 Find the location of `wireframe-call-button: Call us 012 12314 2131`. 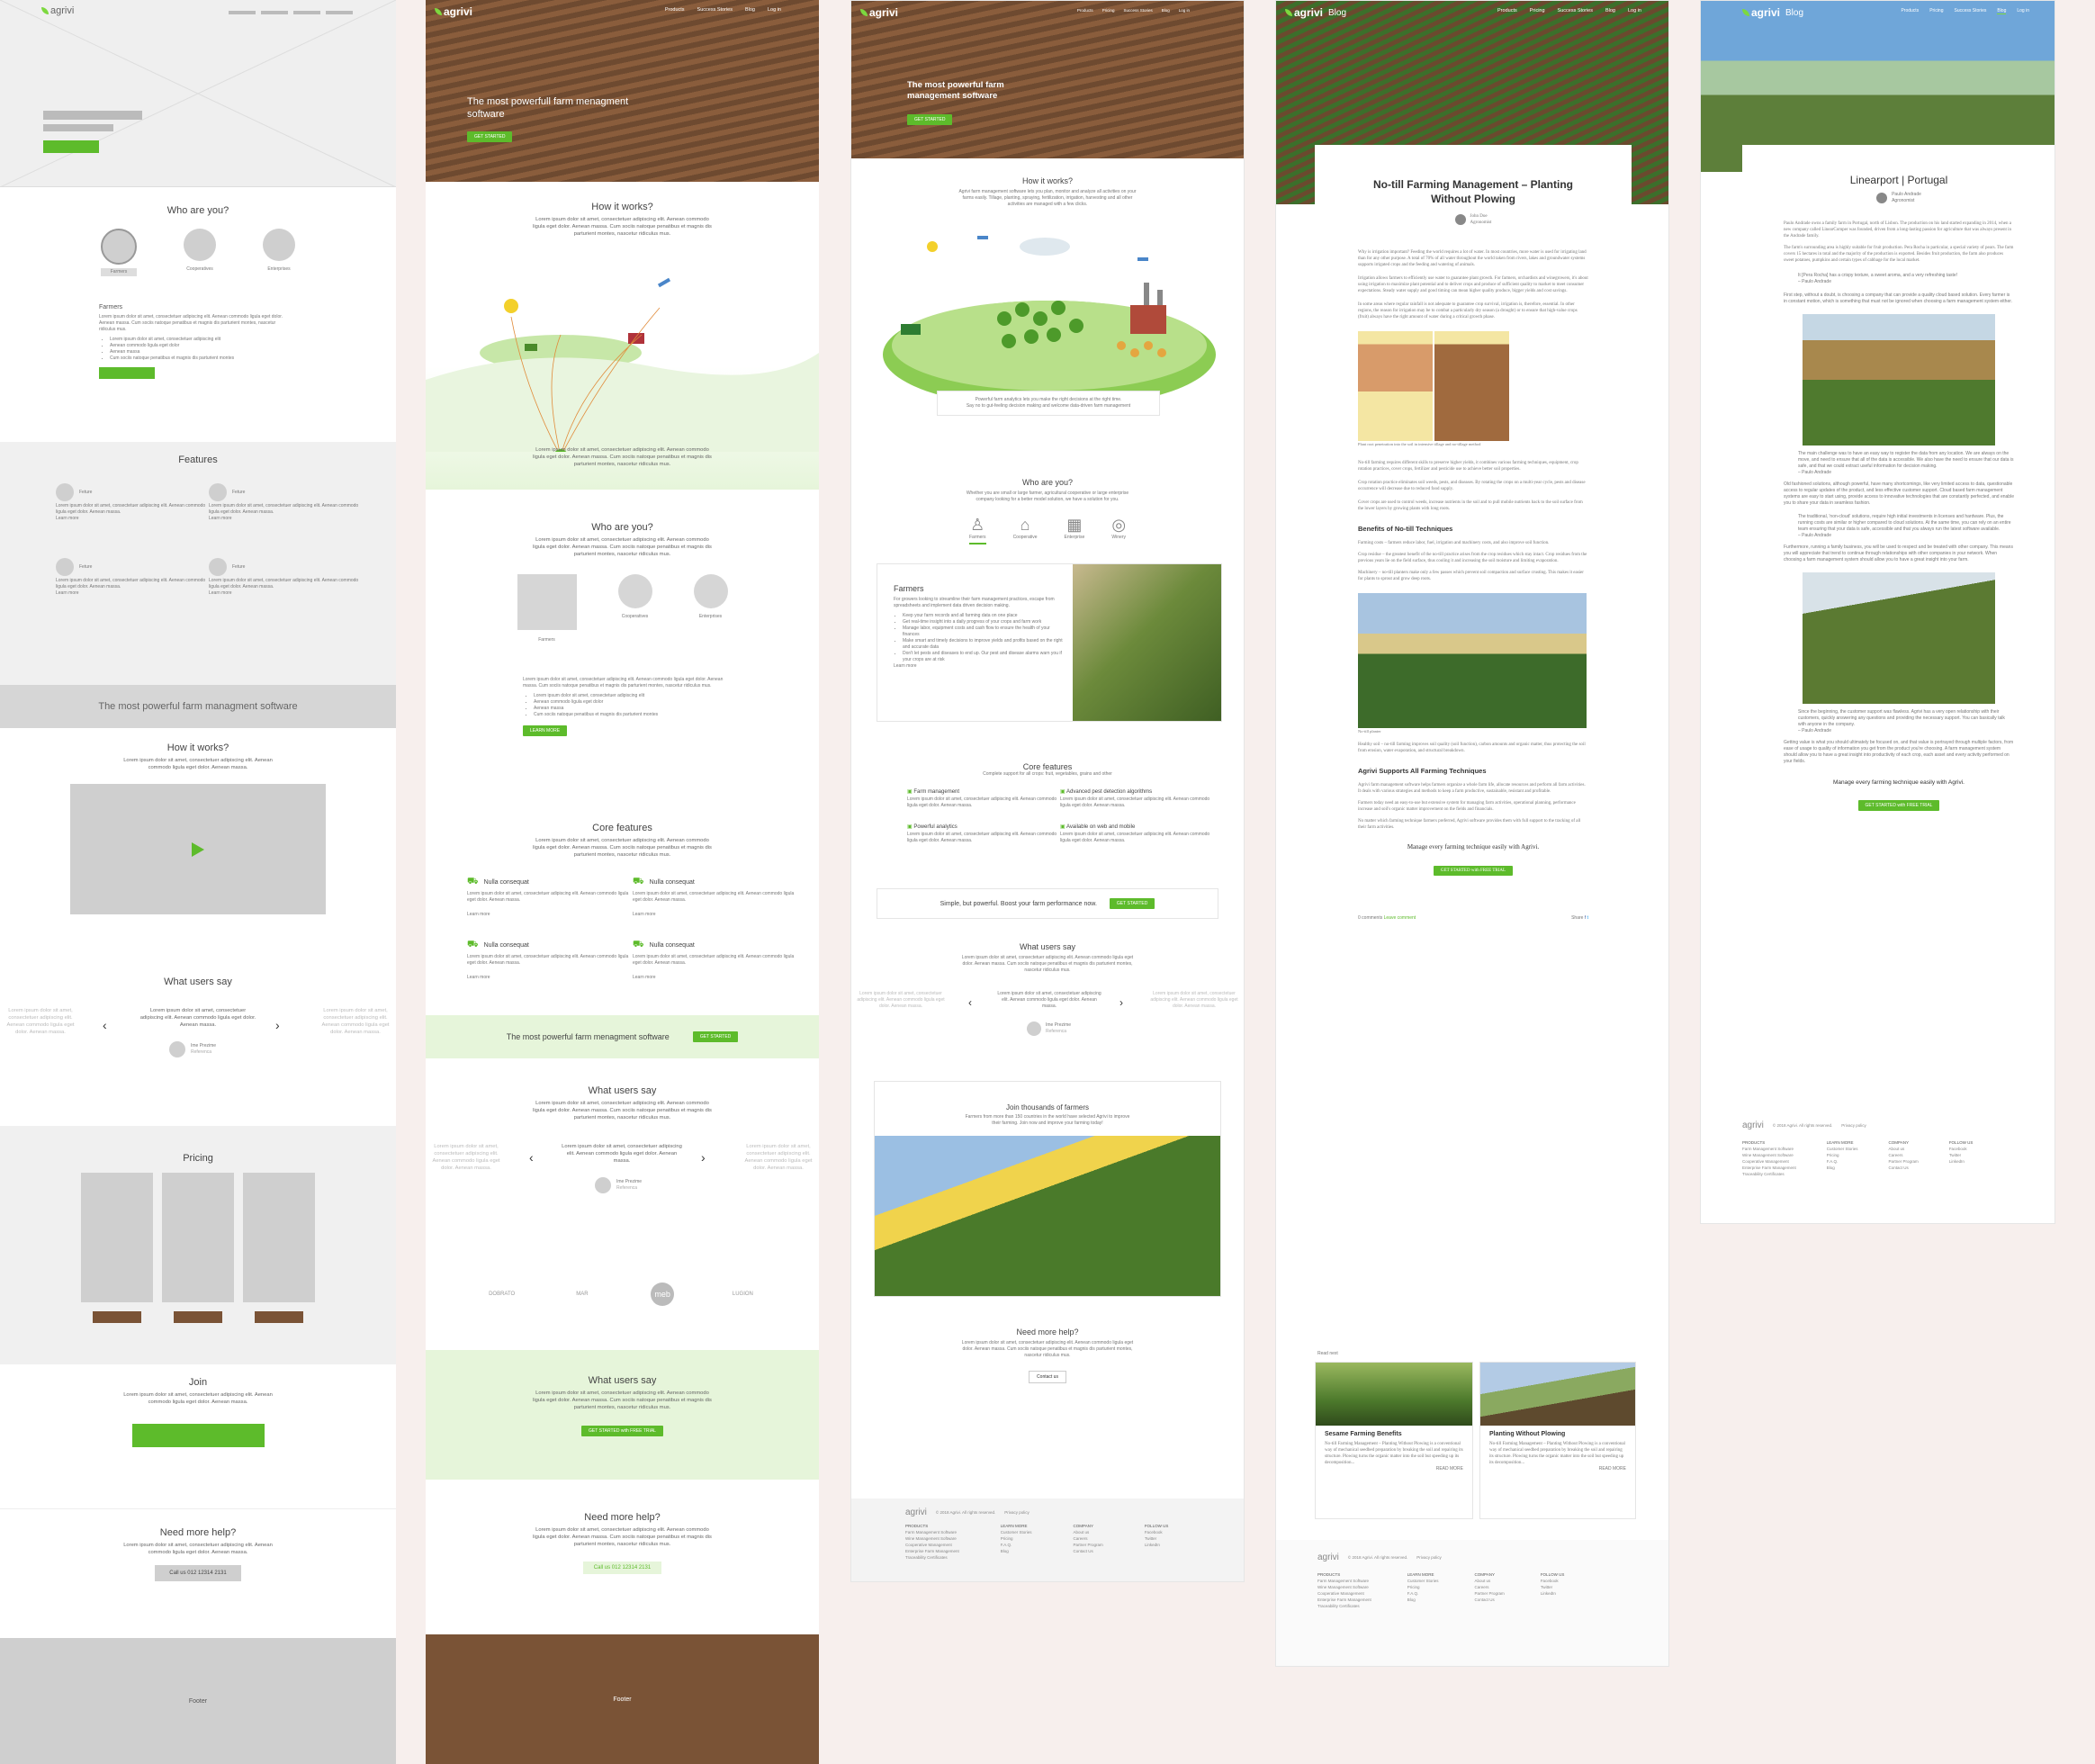

wireframe-call-button: Call us 012 12314 2131 is located at coordinates (198, 1573).